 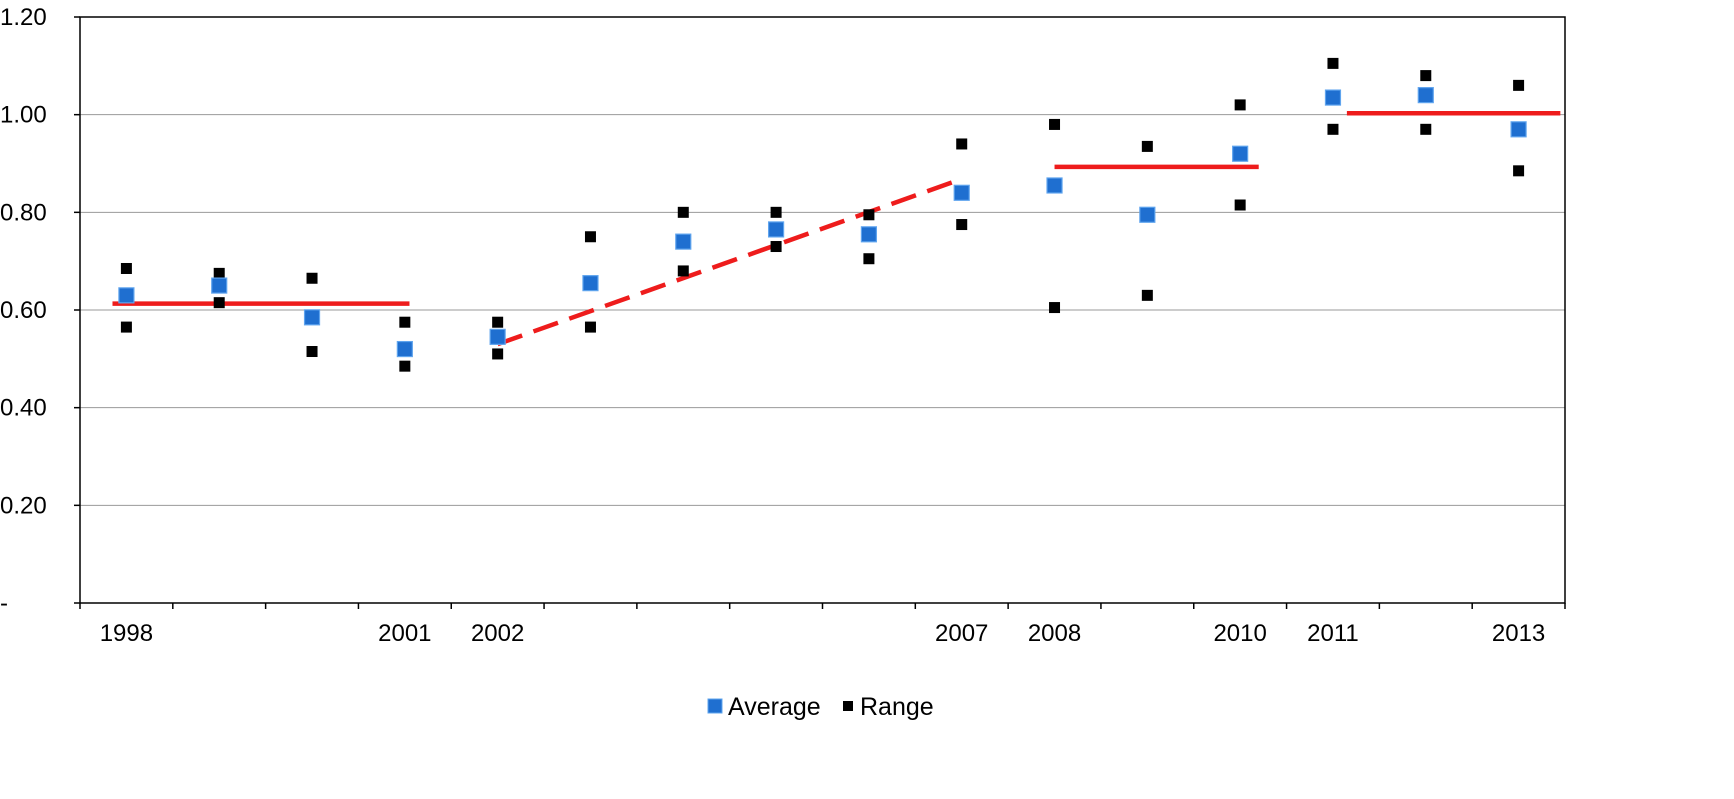 What do you see at coordinates (23, 17) in the screenshot?
I see `y-tick-label-6: 1.20` at bounding box center [23, 17].